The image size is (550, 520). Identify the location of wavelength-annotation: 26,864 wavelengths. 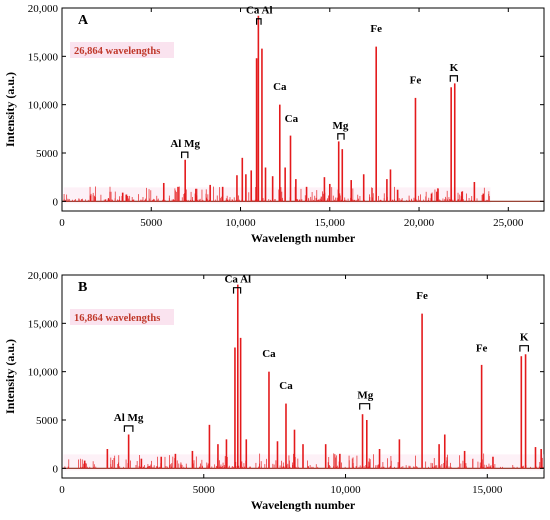
(117, 51).